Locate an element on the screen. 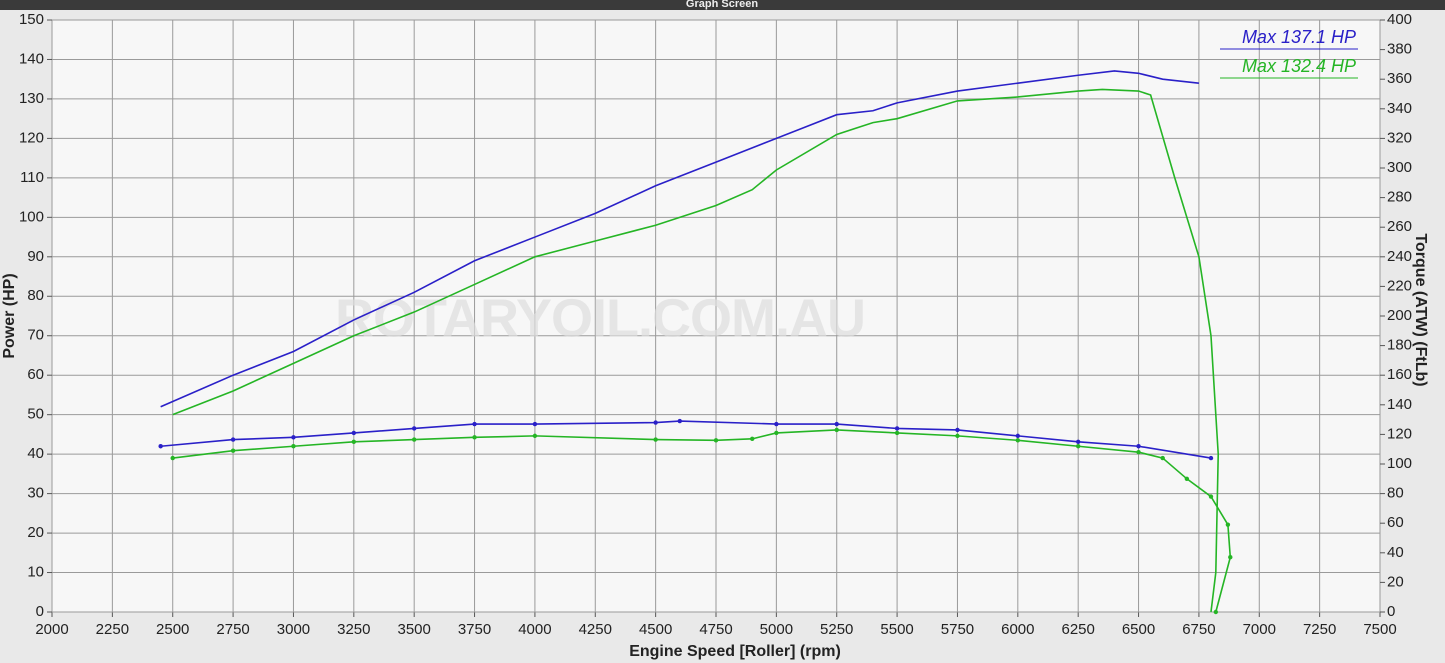  y2-tick-label: 60 is located at coordinates (1395, 522).